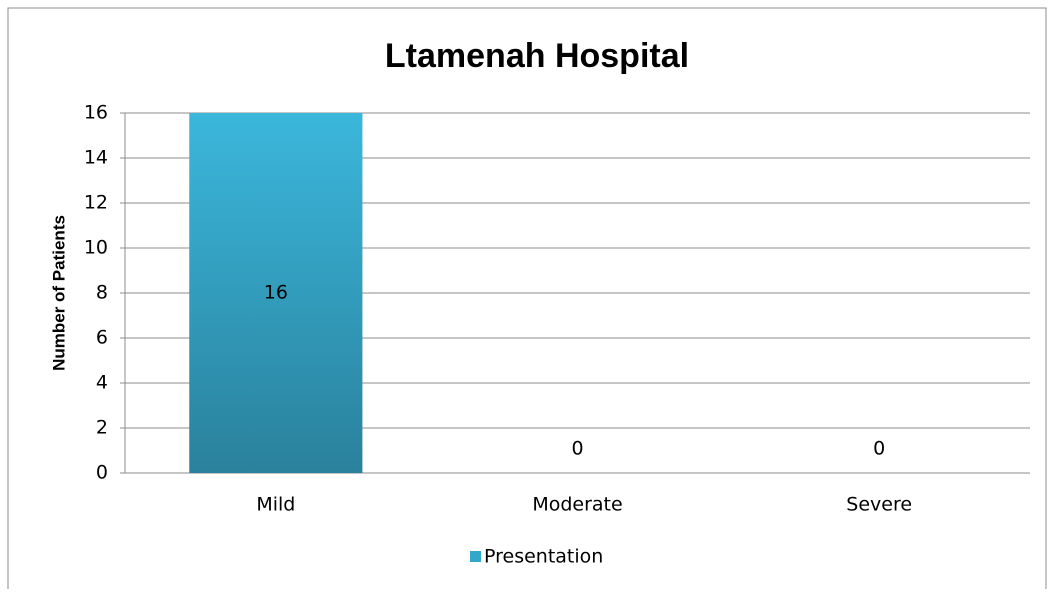 The image size is (1048, 594). What do you see at coordinates (879, 505) in the screenshot?
I see `x-tick-label: Severe` at bounding box center [879, 505].